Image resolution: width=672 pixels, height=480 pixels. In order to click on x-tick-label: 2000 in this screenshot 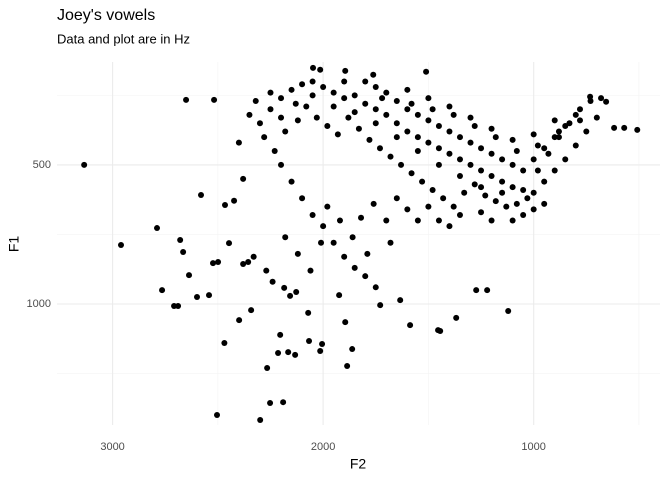, I will do `click(323, 447)`.